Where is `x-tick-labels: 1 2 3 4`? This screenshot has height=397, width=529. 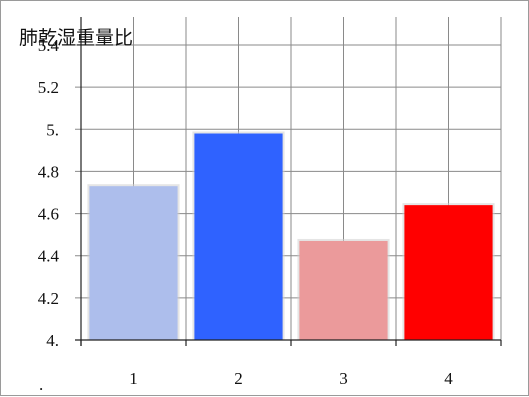
x-tick-labels: 1 2 3 4 is located at coordinates (291, 378).